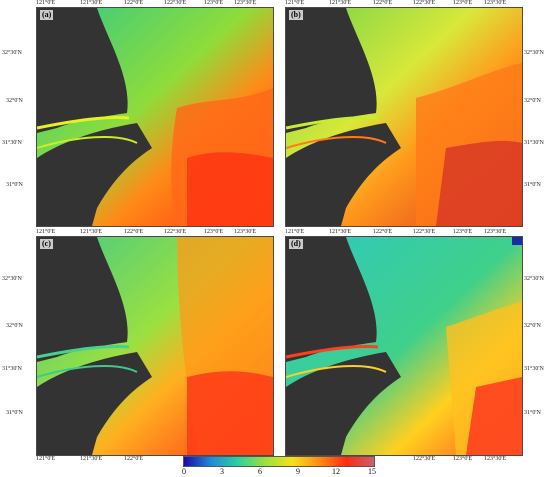 The height and width of the screenshot is (477, 550). Describe the element at coordinates (184, 471) in the screenshot. I see `colorbar-tick: 0` at that location.